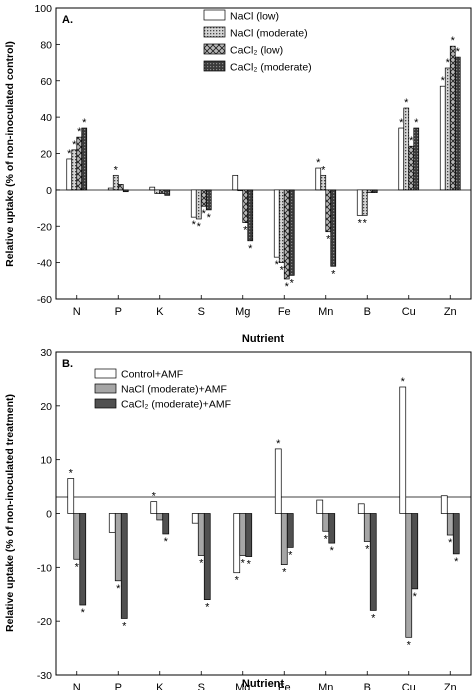  I want to click on y-tick-label: 60, so click(46, 82).